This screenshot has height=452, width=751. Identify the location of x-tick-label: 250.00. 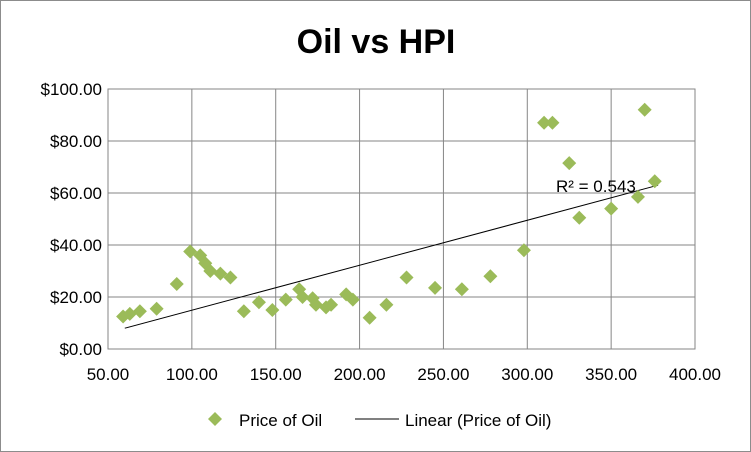
(443, 374).